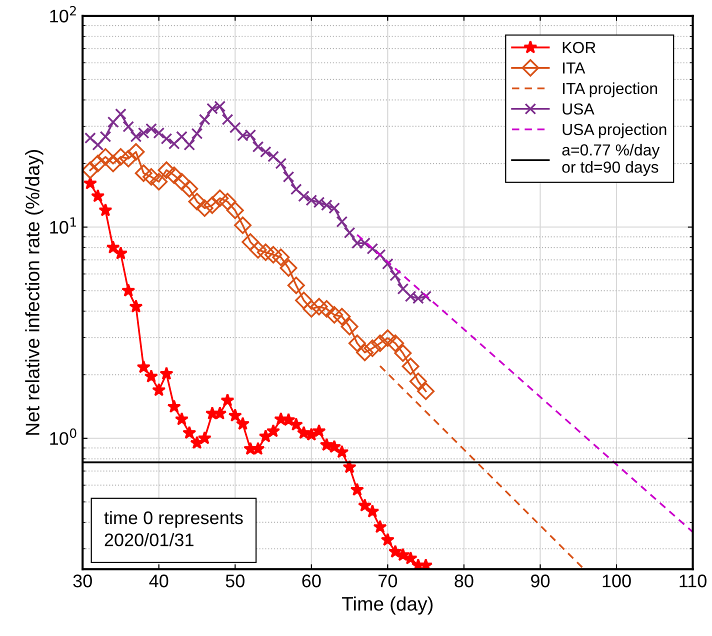 This screenshot has height=636, width=712. What do you see at coordinates (611, 160) in the screenshot?
I see `legend-label: a=0.77 %/day or td=90 days` at bounding box center [611, 160].